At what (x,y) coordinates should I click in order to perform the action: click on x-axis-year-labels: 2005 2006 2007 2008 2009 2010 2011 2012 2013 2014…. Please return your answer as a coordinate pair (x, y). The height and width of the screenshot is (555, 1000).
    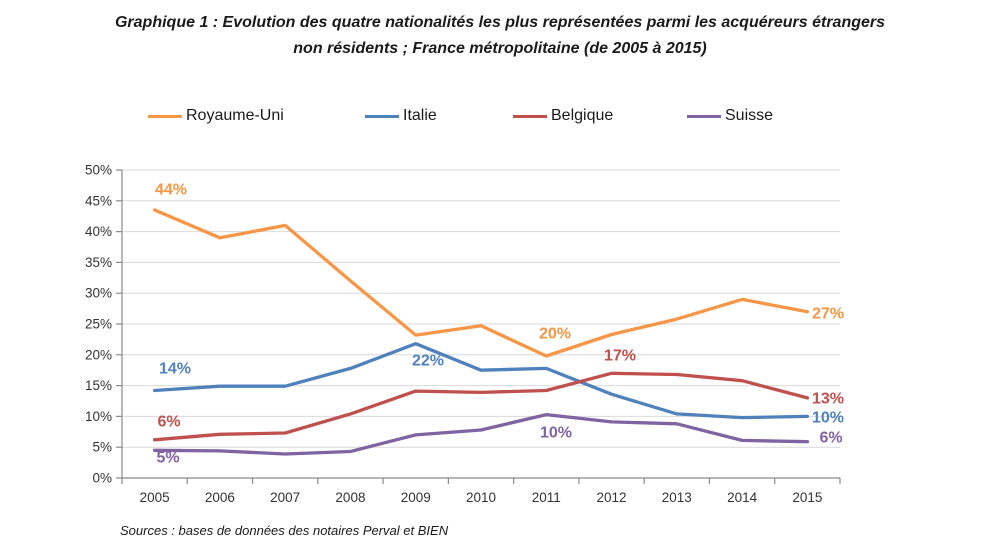
    Looking at the image, I should click on (481, 497).